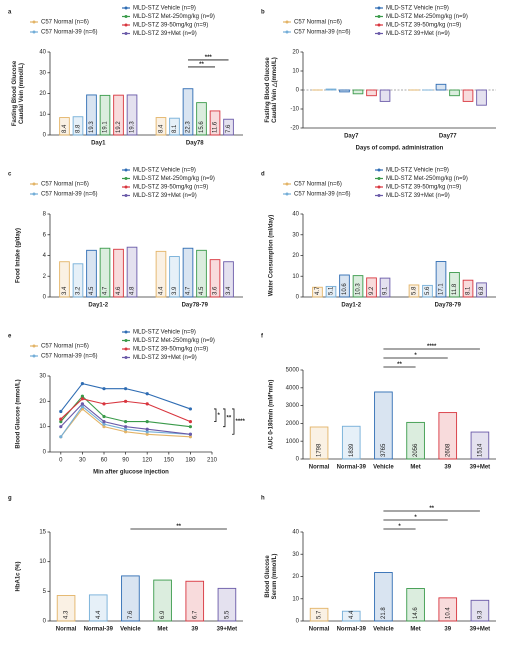  Describe the element at coordinates (272, 415) in the screenshot. I see `y-axis-label: AUC 0-180min (mM*min)` at that location.